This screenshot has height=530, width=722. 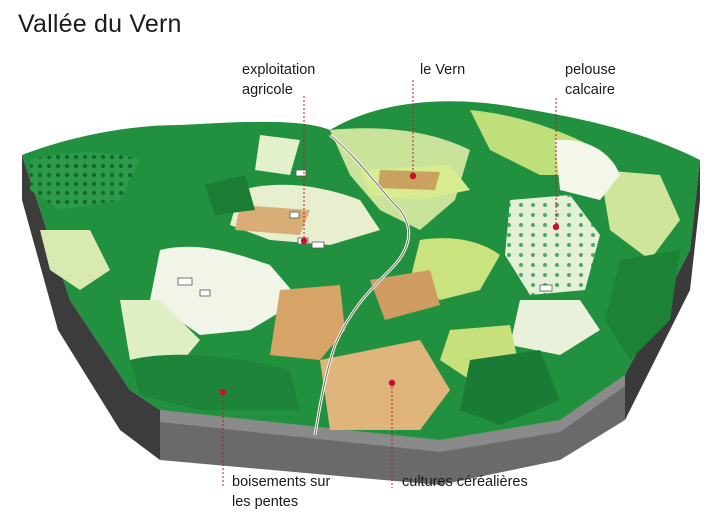 What do you see at coordinates (392, 383) in the screenshot?
I see `marker-cultures` at bounding box center [392, 383].